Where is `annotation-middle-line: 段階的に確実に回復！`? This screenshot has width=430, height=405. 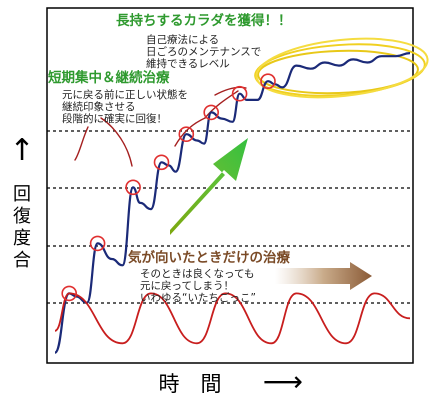
annotation-middle-line: 段階的に確実に回復！ is located at coordinates (114, 118).